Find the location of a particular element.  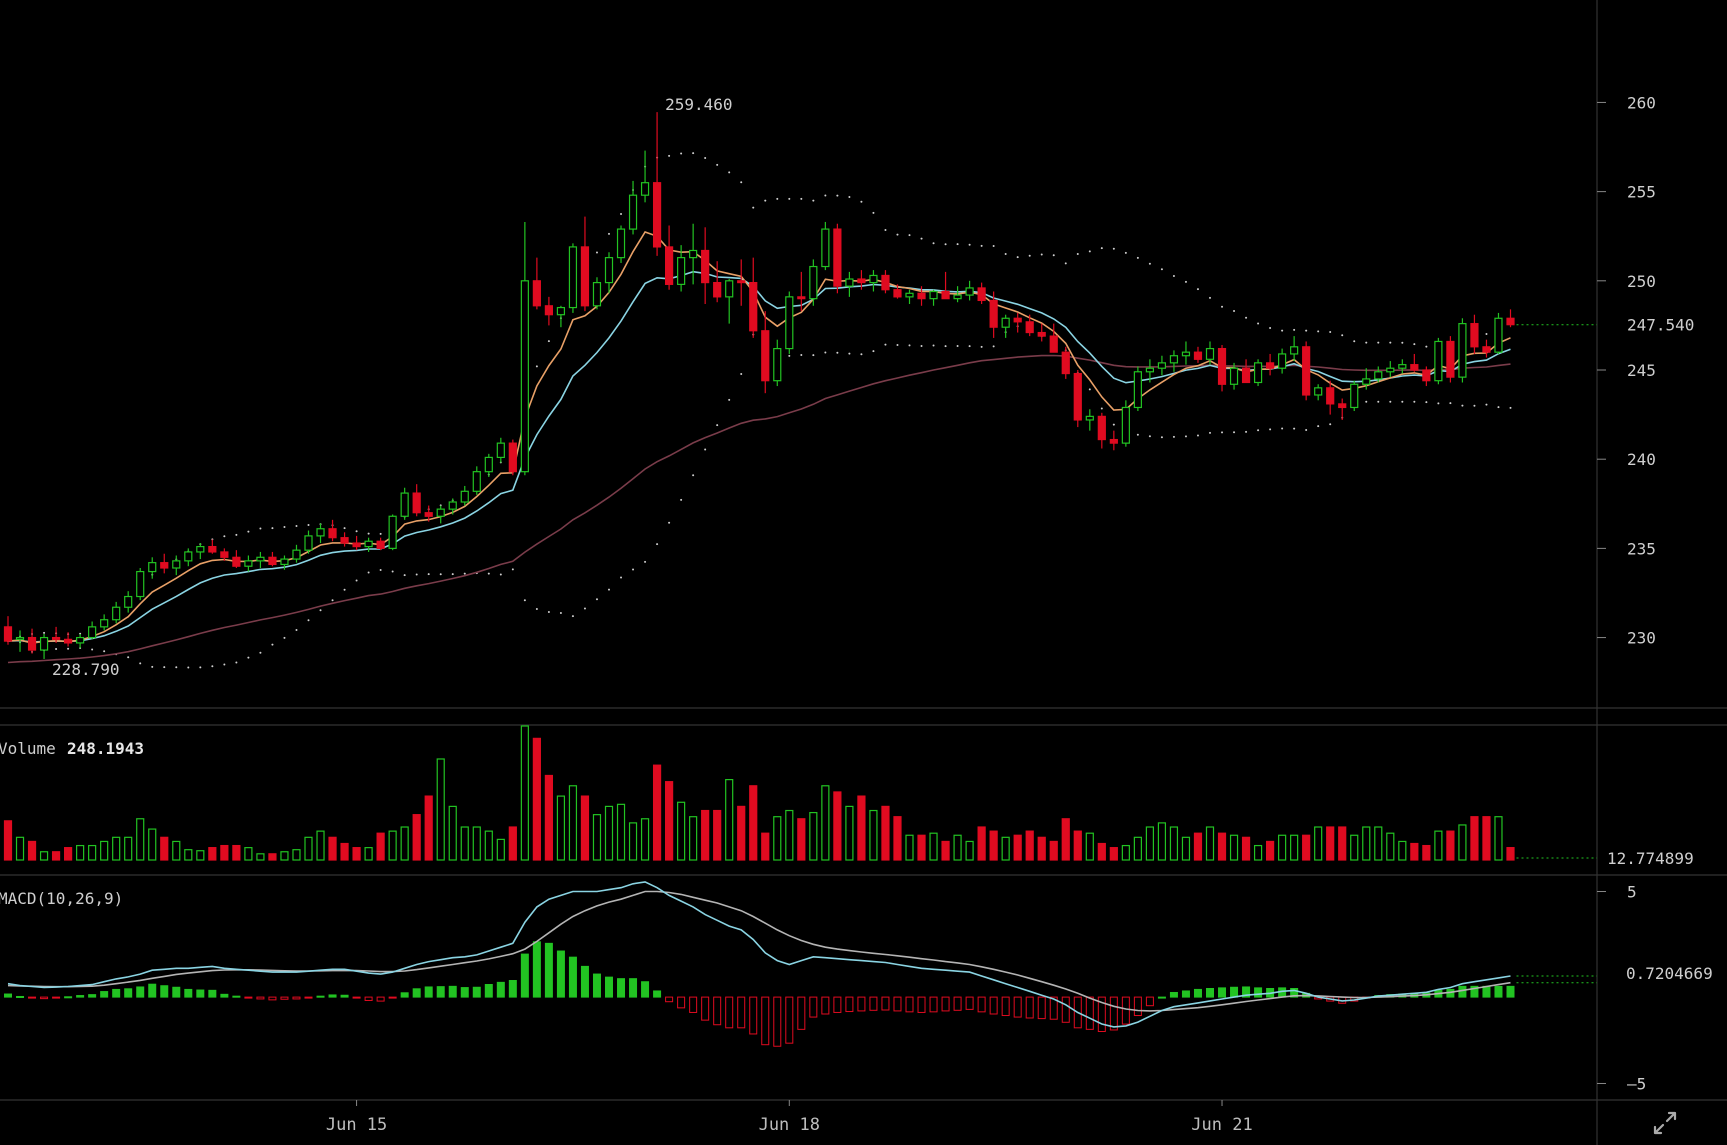

expand-icon is located at coordinates (1665, 1123).